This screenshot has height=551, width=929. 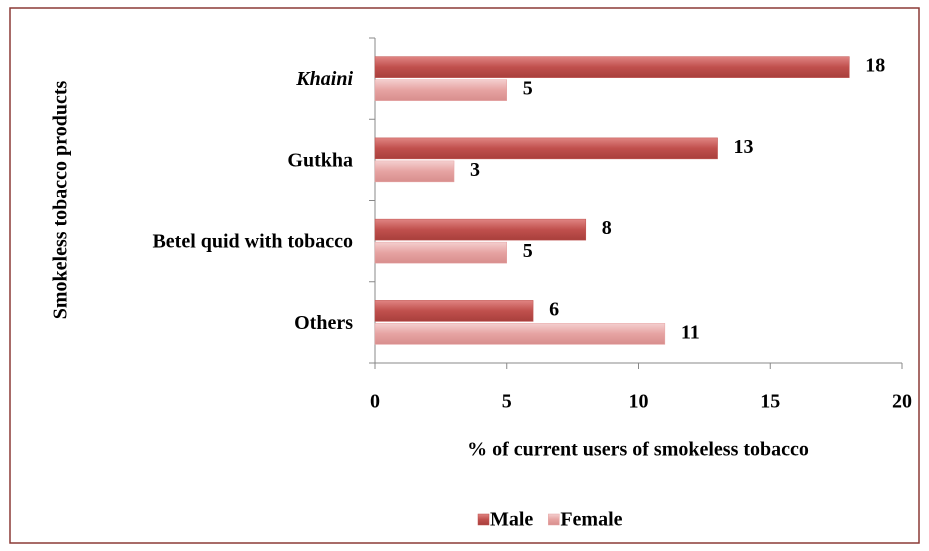 What do you see at coordinates (554, 309) in the screenshot?
I see `data-label: 6` at bounding box center [554, 309].